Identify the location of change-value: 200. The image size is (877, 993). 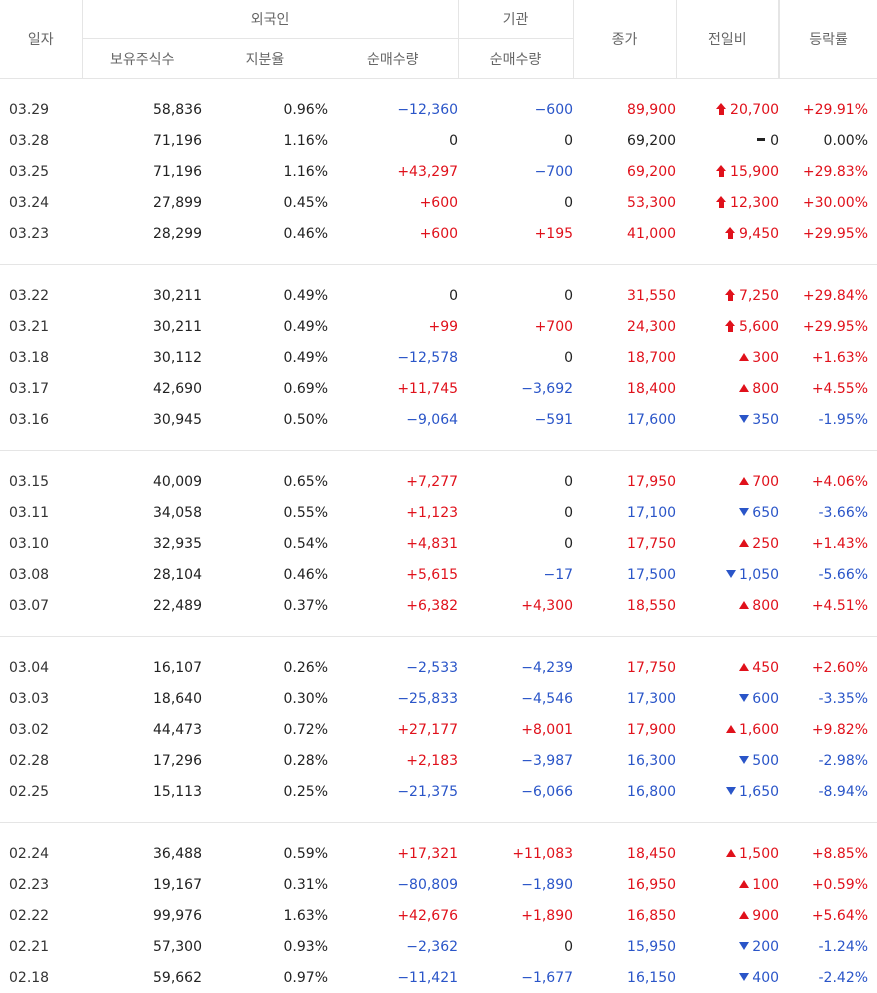
(765, 947).